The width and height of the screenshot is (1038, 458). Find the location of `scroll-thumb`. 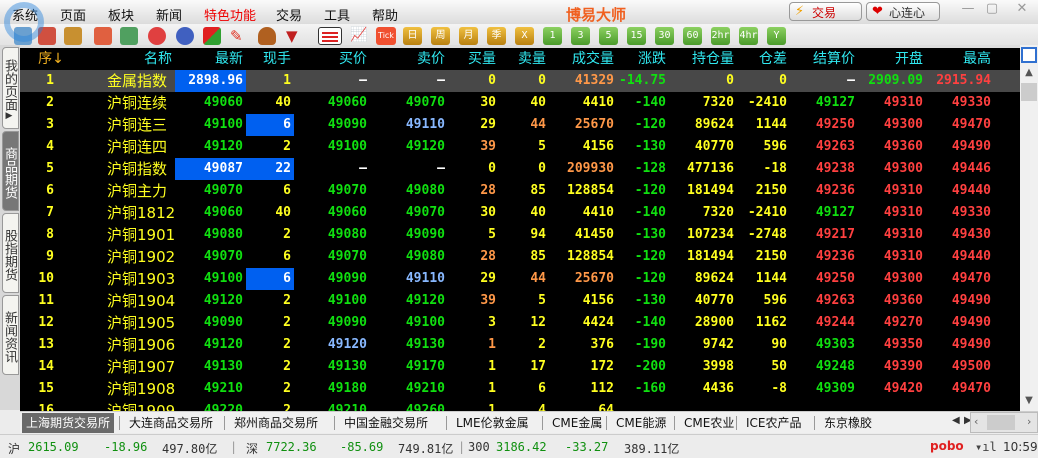

scroll-thumb is located at coordinates (1029, 92).